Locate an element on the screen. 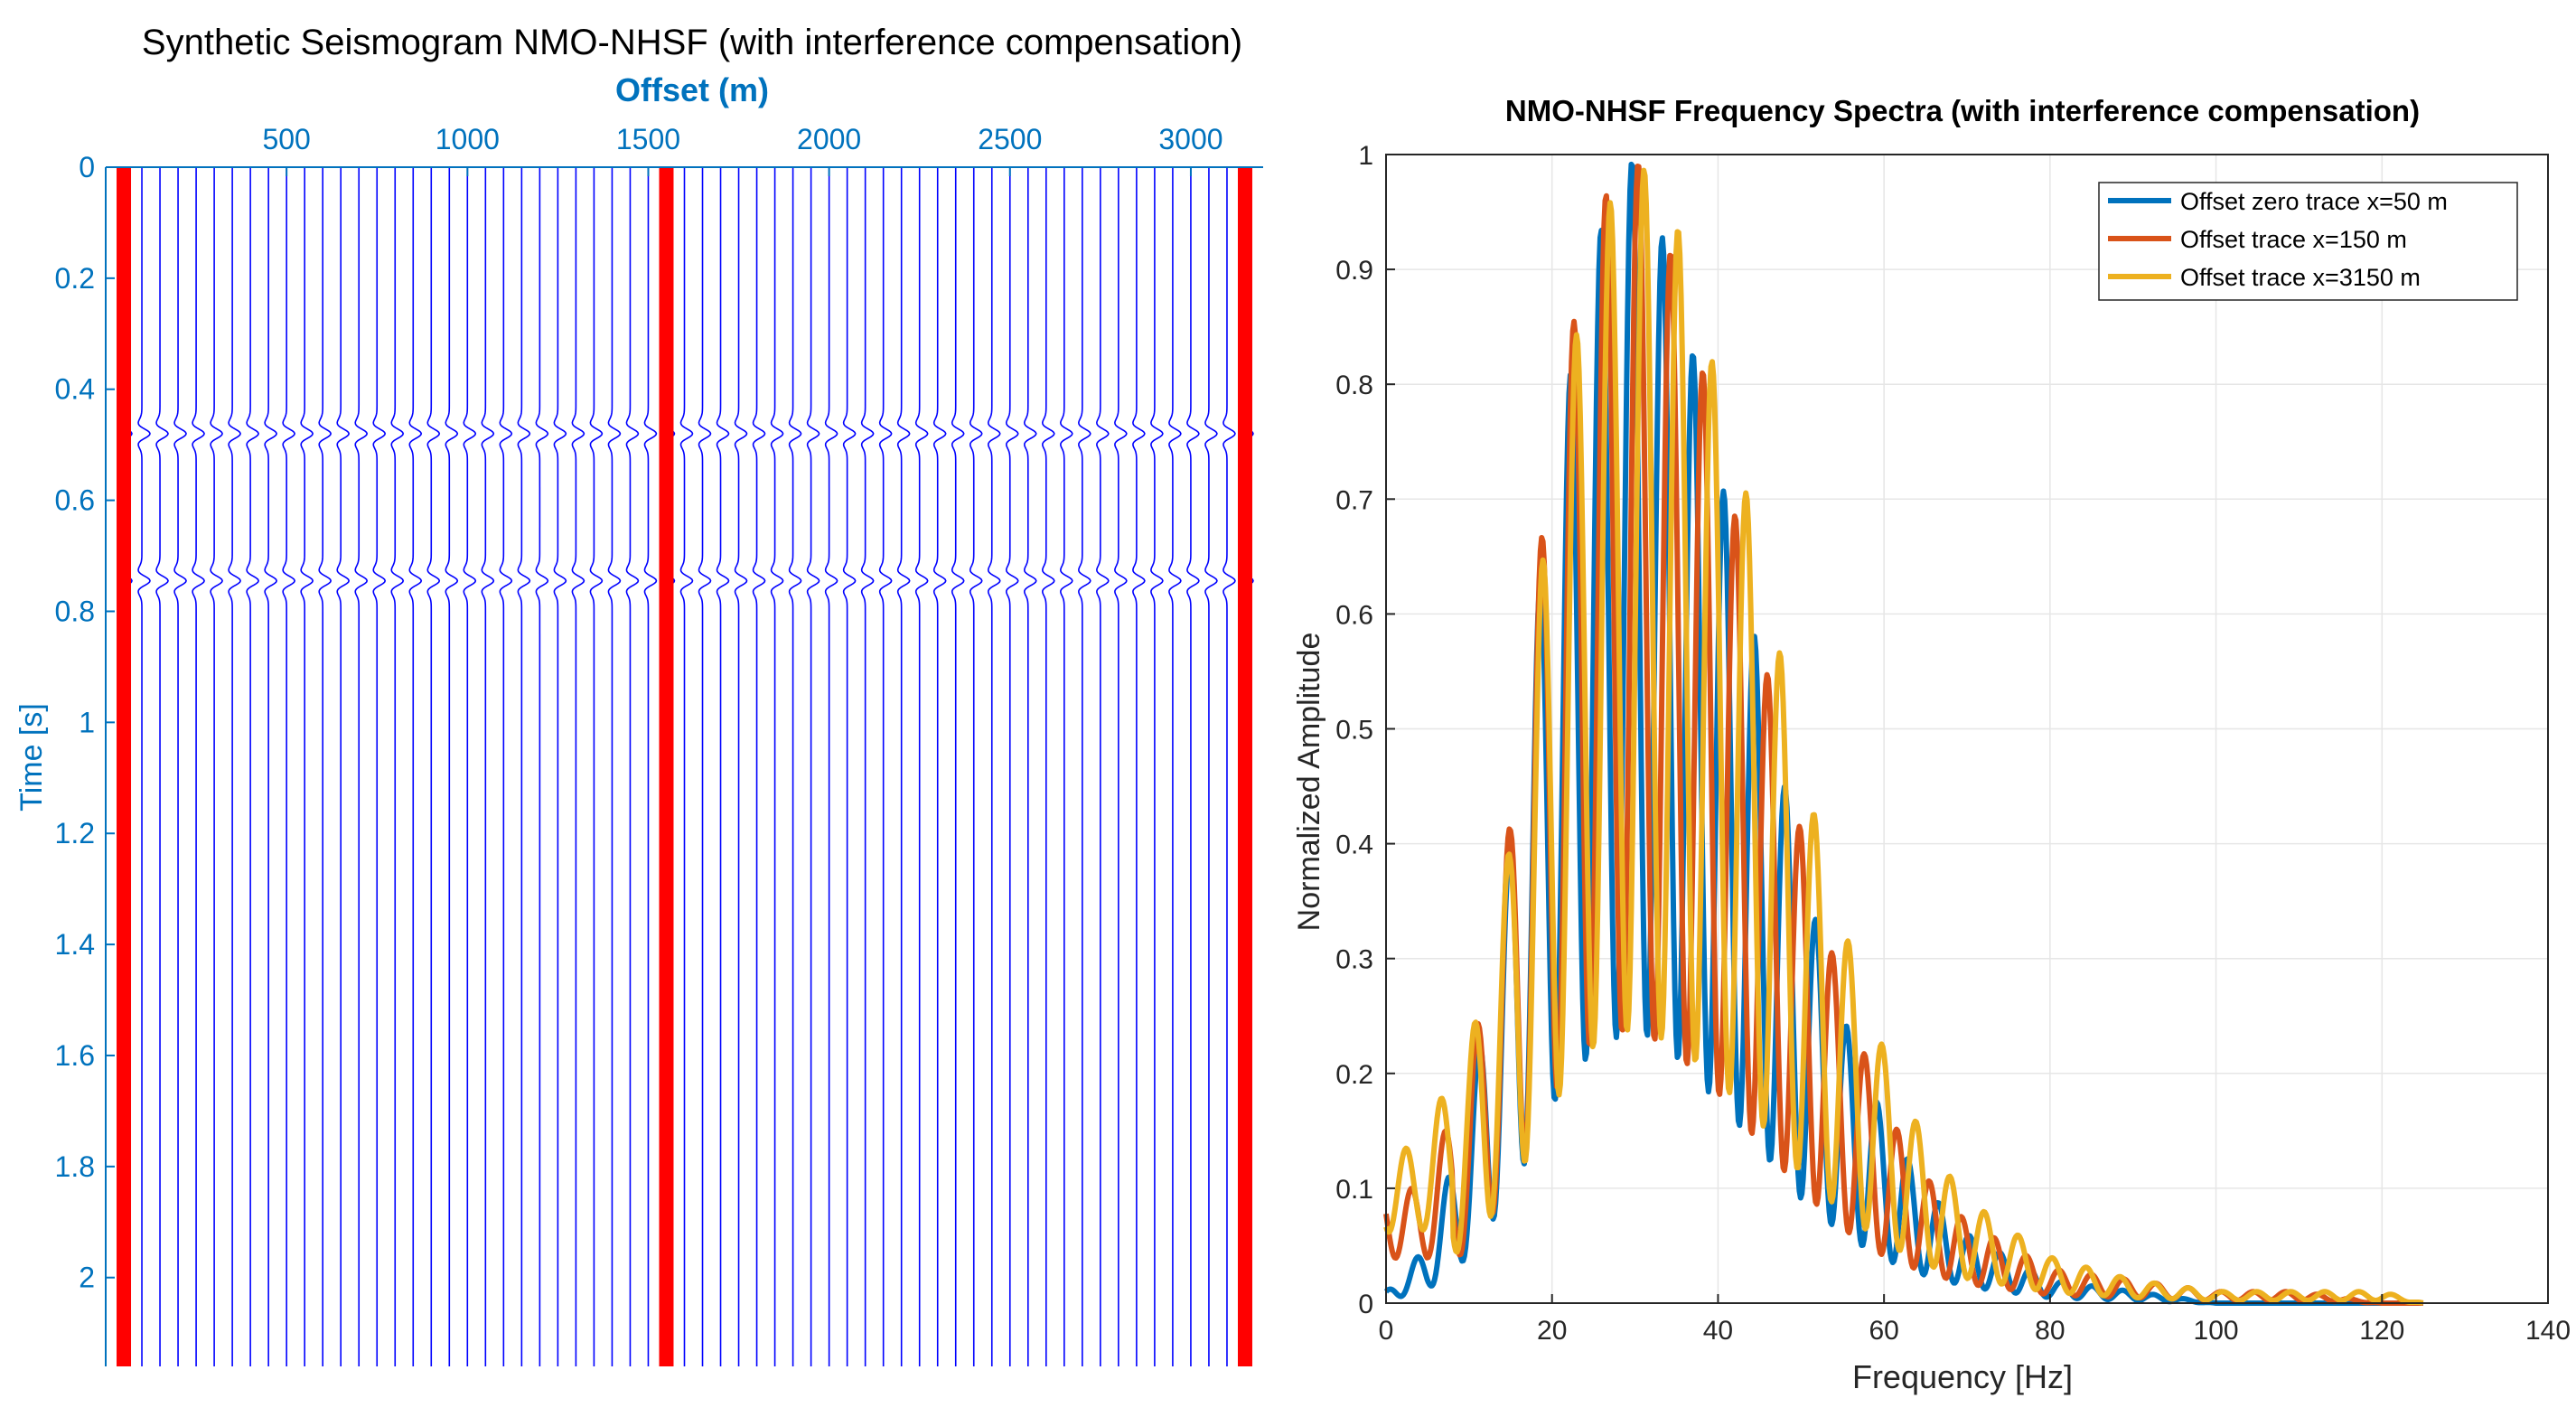 The height and width of the screenshot is (1417, 2576). seismic-trace-2000 is located at coordinates (831, 767).